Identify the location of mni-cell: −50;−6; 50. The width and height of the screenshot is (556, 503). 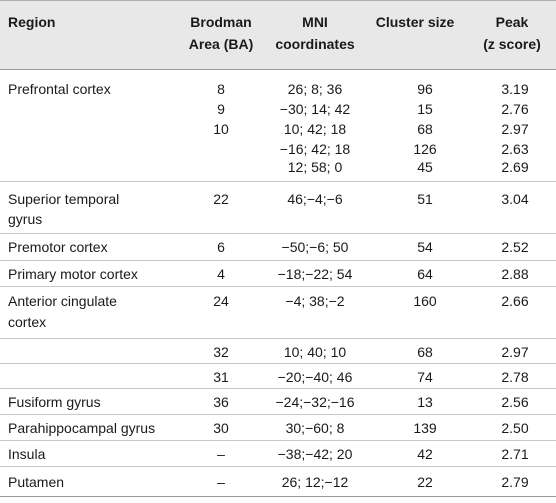
(315, 247).